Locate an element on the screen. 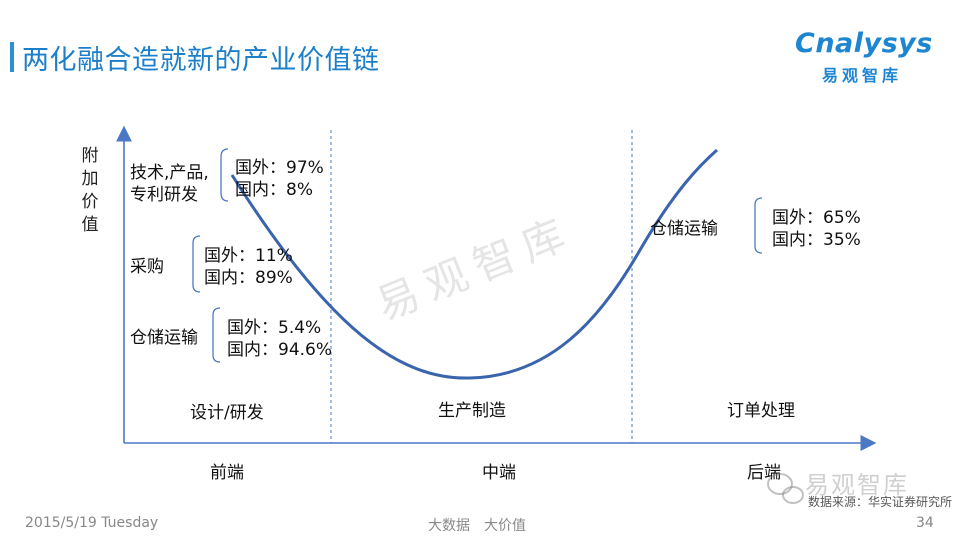  storage-back-stats: 国外：65% 国内：35% is located at coordinates (816, 229).